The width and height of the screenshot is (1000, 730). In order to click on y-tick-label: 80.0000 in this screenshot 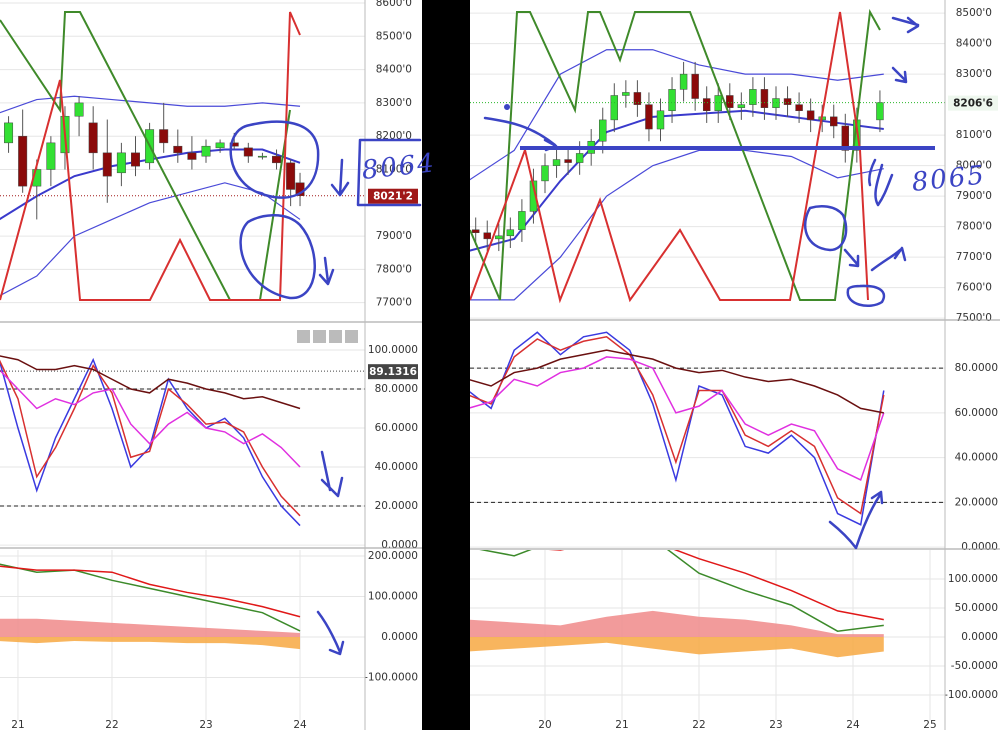, I will do `click(396, 389)`.